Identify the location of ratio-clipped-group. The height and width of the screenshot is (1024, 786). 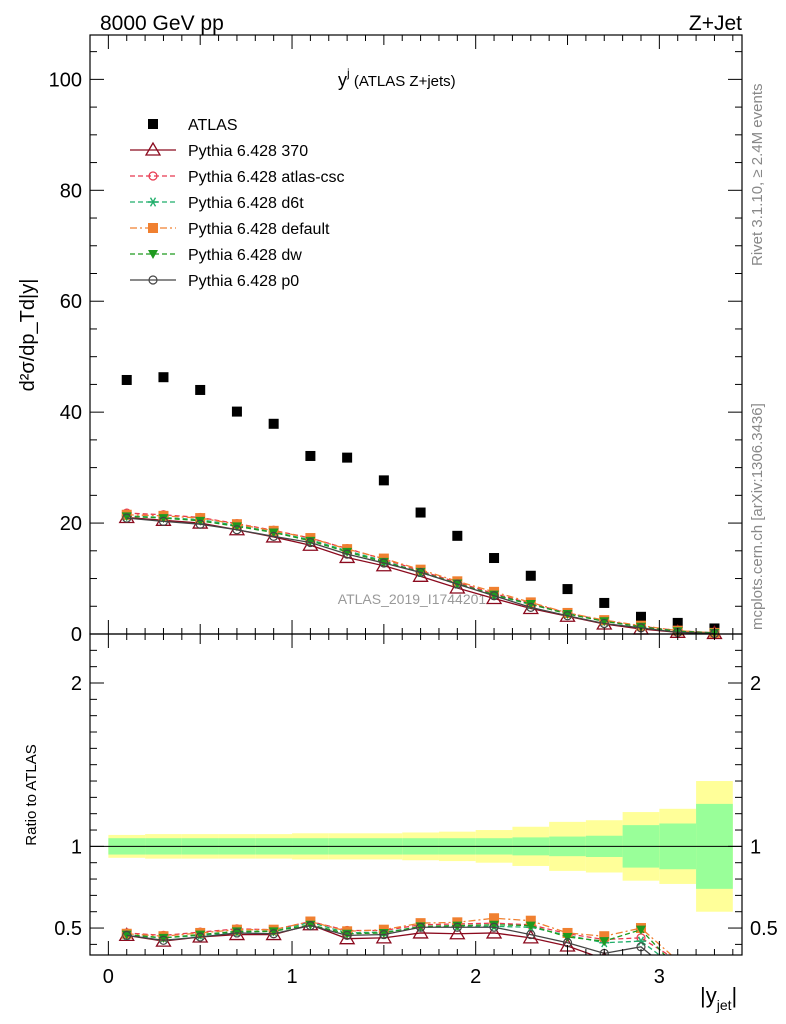
(418, 951).